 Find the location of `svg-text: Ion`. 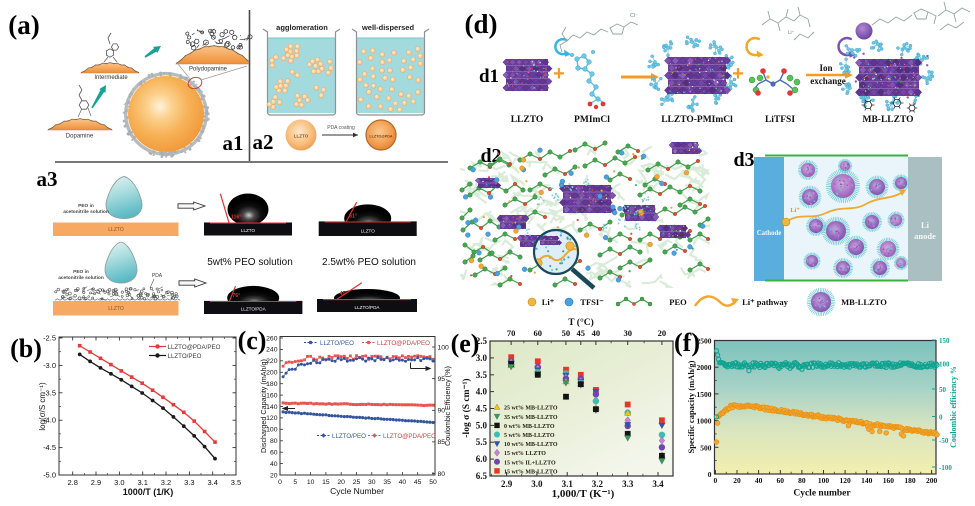

svg-text: Ion is located at coordinates (825, 68).